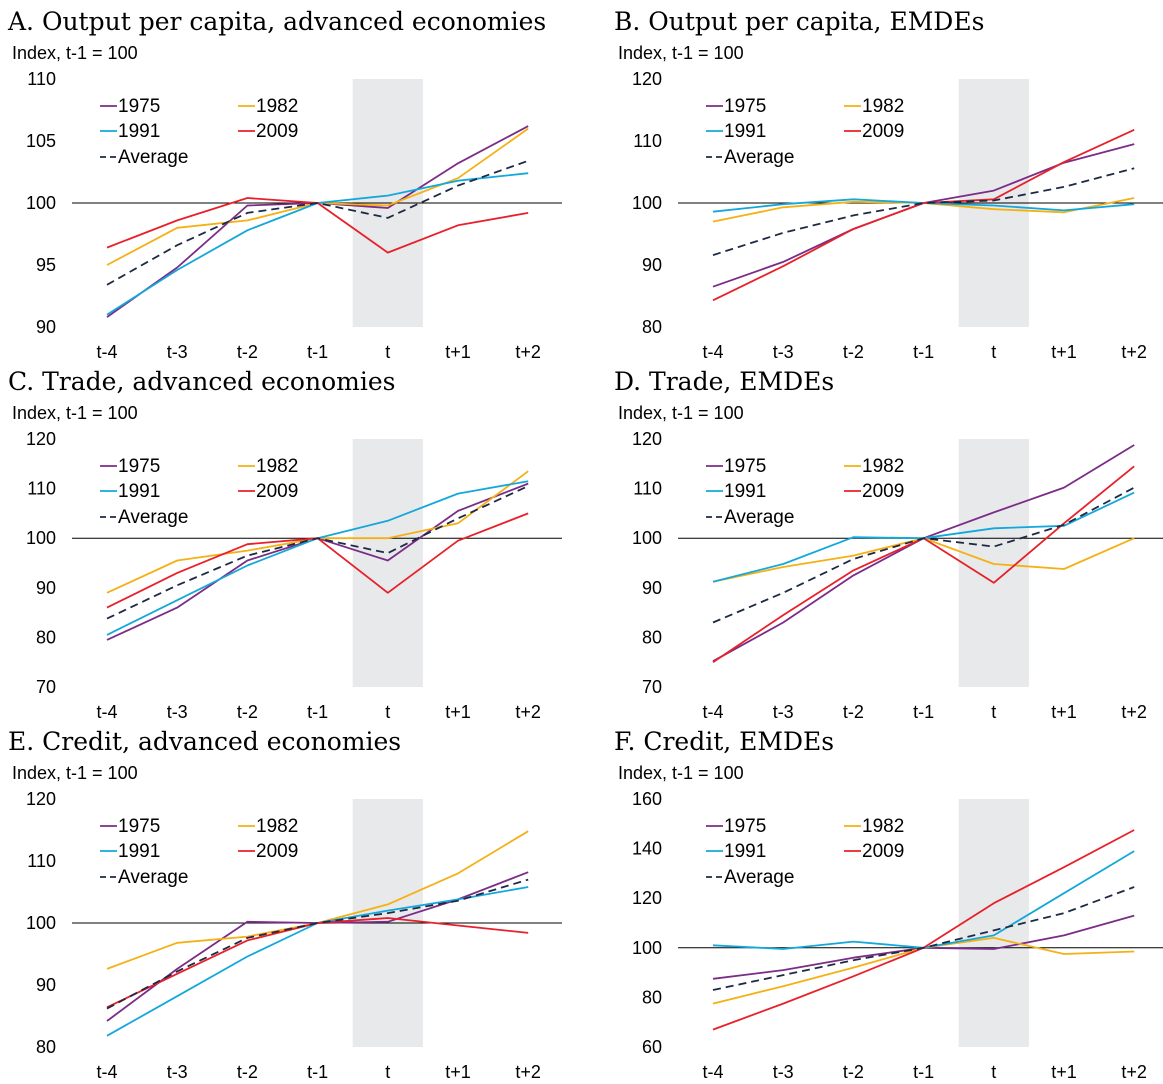  What do you see at coordinates (528, 352) in the screenshot?
I see `x-tick-label: t+2` at bounding box center [528, 352].